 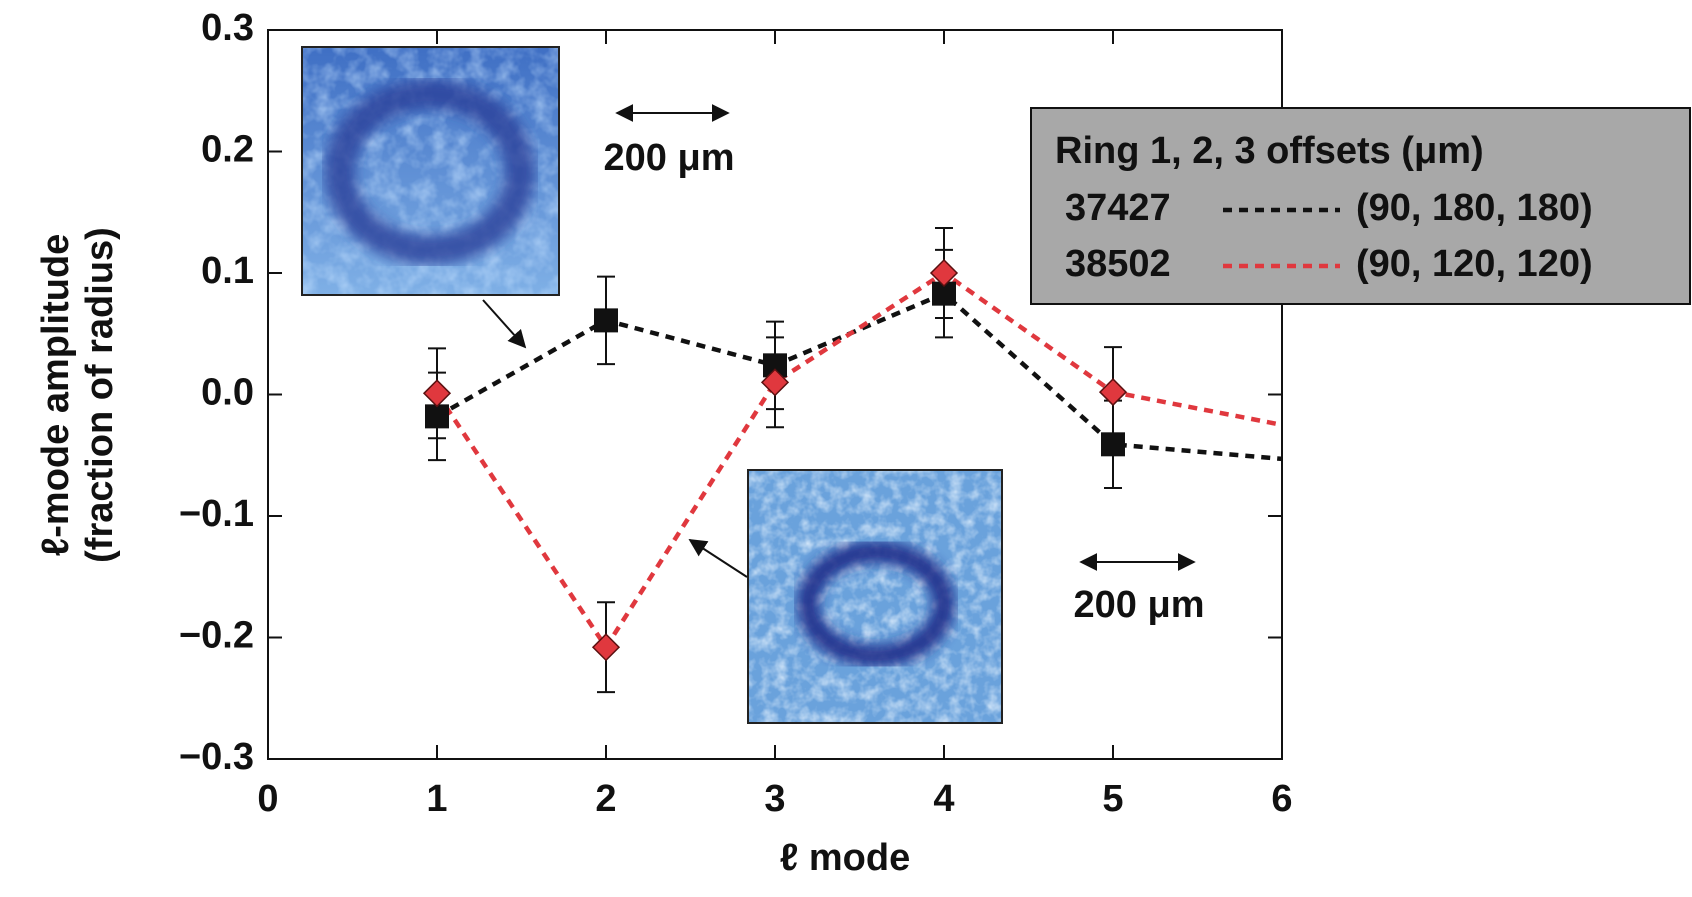 What do you see at coordinates (605, 799) in the screenshot?
I see `x-tick-label: 2` at bounding box center [605, 799].